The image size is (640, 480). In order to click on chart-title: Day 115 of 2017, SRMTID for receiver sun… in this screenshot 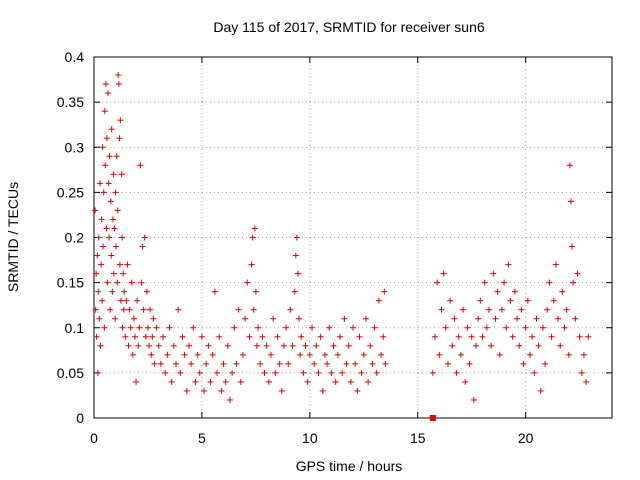, I will do `click(349, 27)`.